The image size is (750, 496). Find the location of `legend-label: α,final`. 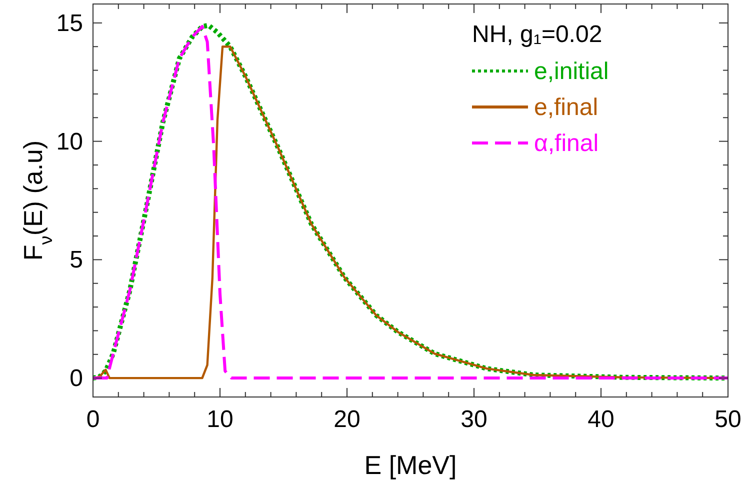

legend-label: α,final is located at coordinates (566, 143).